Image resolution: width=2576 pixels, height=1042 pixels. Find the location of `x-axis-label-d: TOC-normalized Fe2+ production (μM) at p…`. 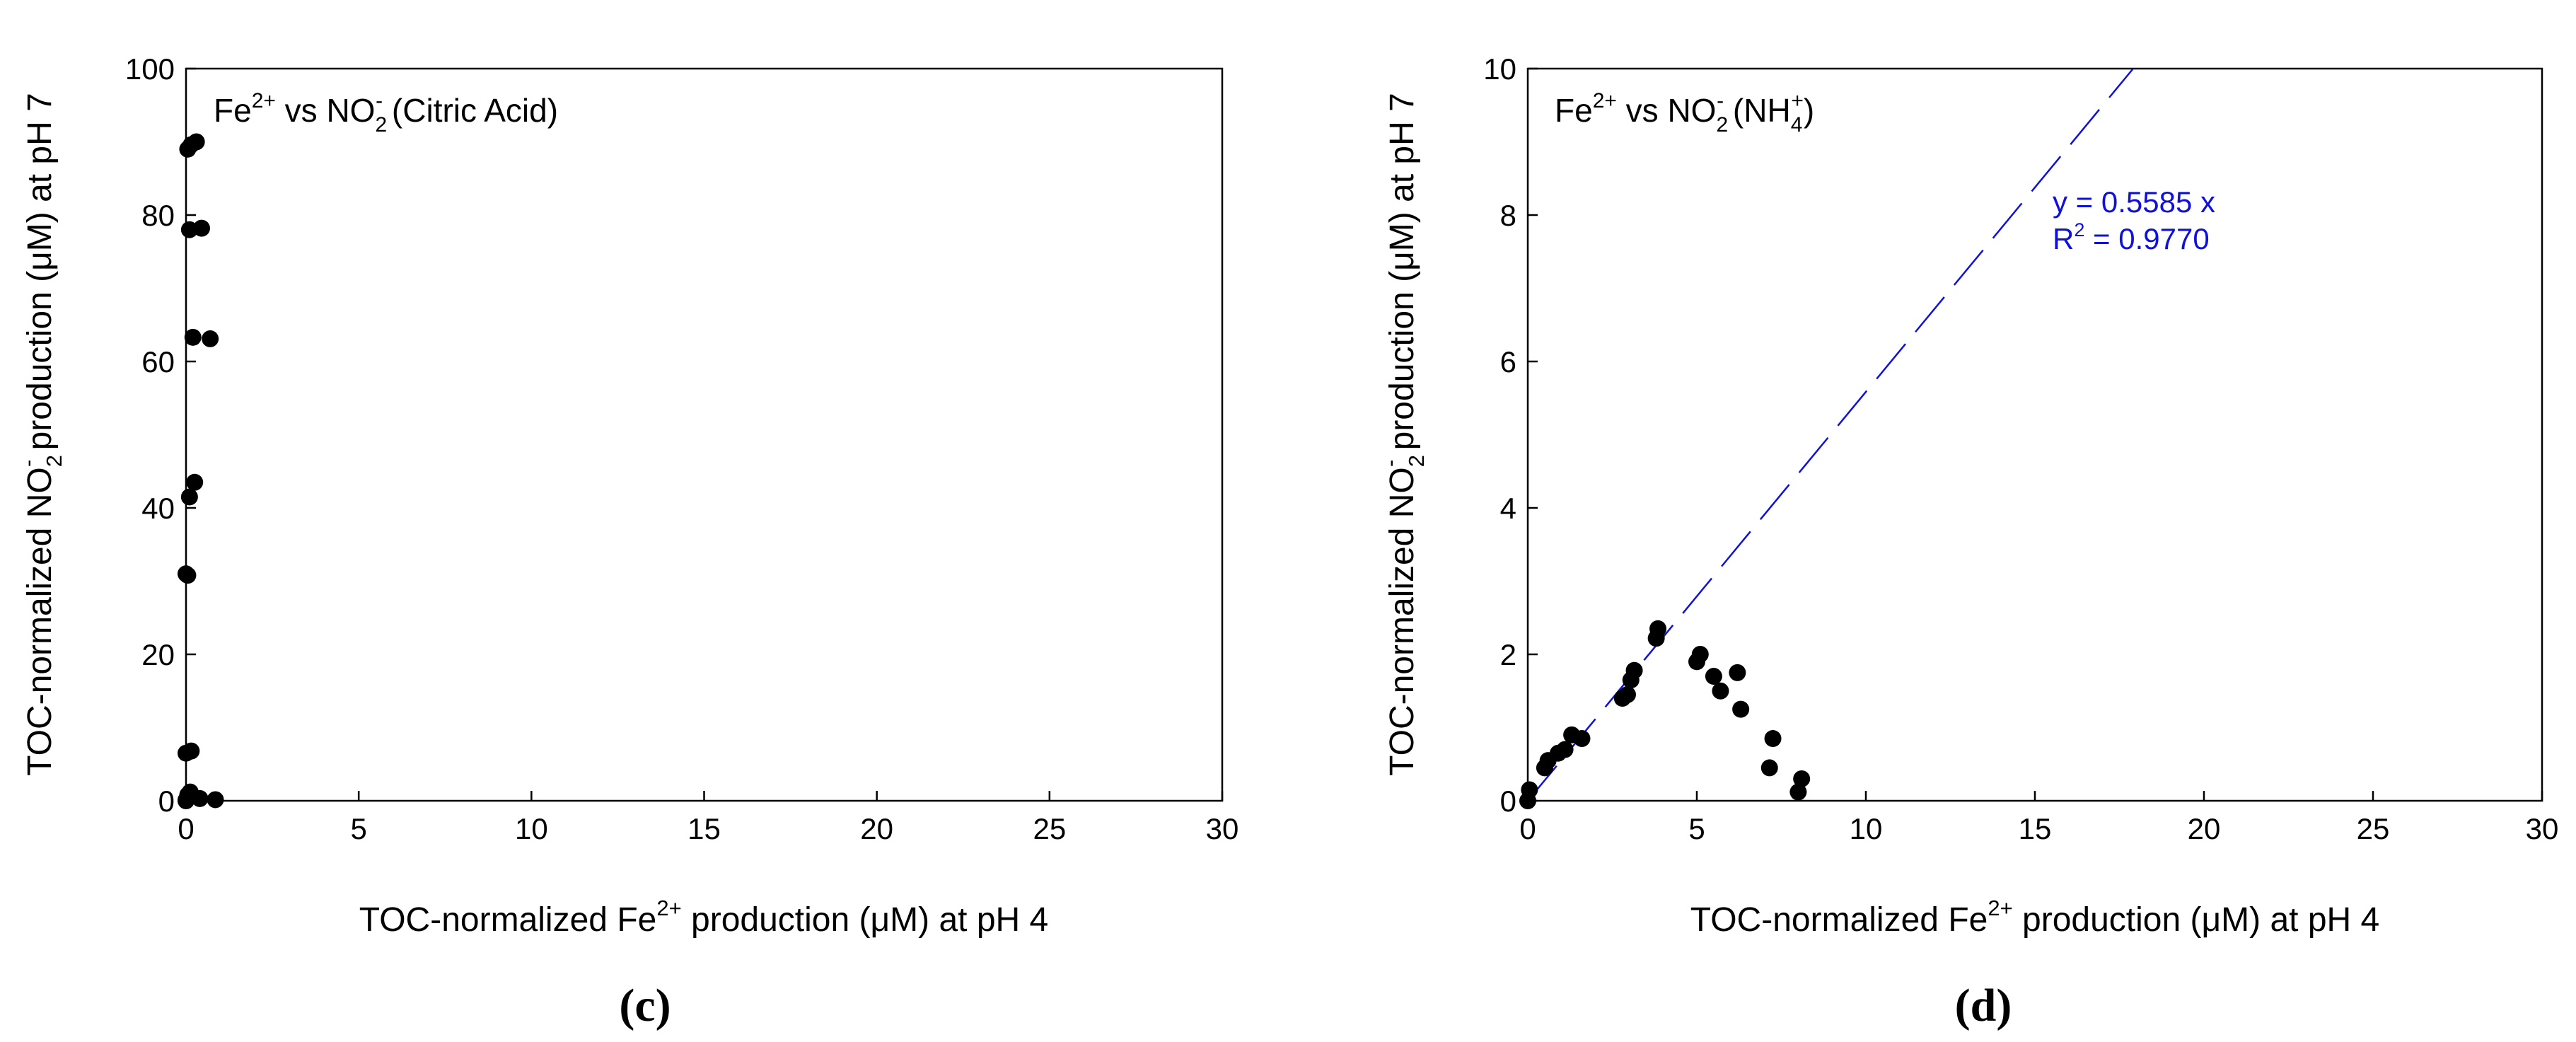

x-axis-label-d: TOC-normalized Fe2+ production (μM) at p… is located at coordinates (2034, 918).